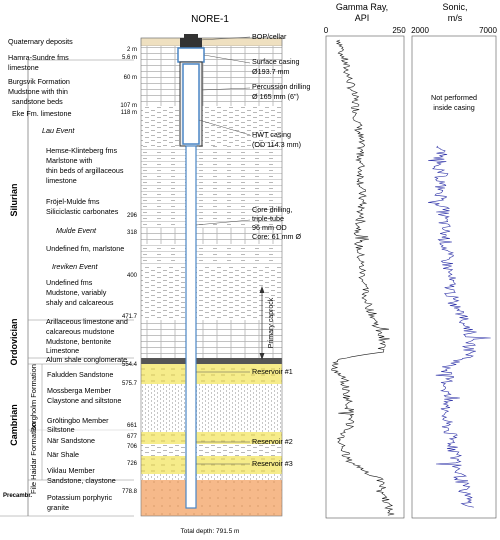 The width and height of the screenshot is (500, 540). Describe the element at coordinates (326, 30) in the screenshot. I see `gamma-axis-min: 0` at that location.